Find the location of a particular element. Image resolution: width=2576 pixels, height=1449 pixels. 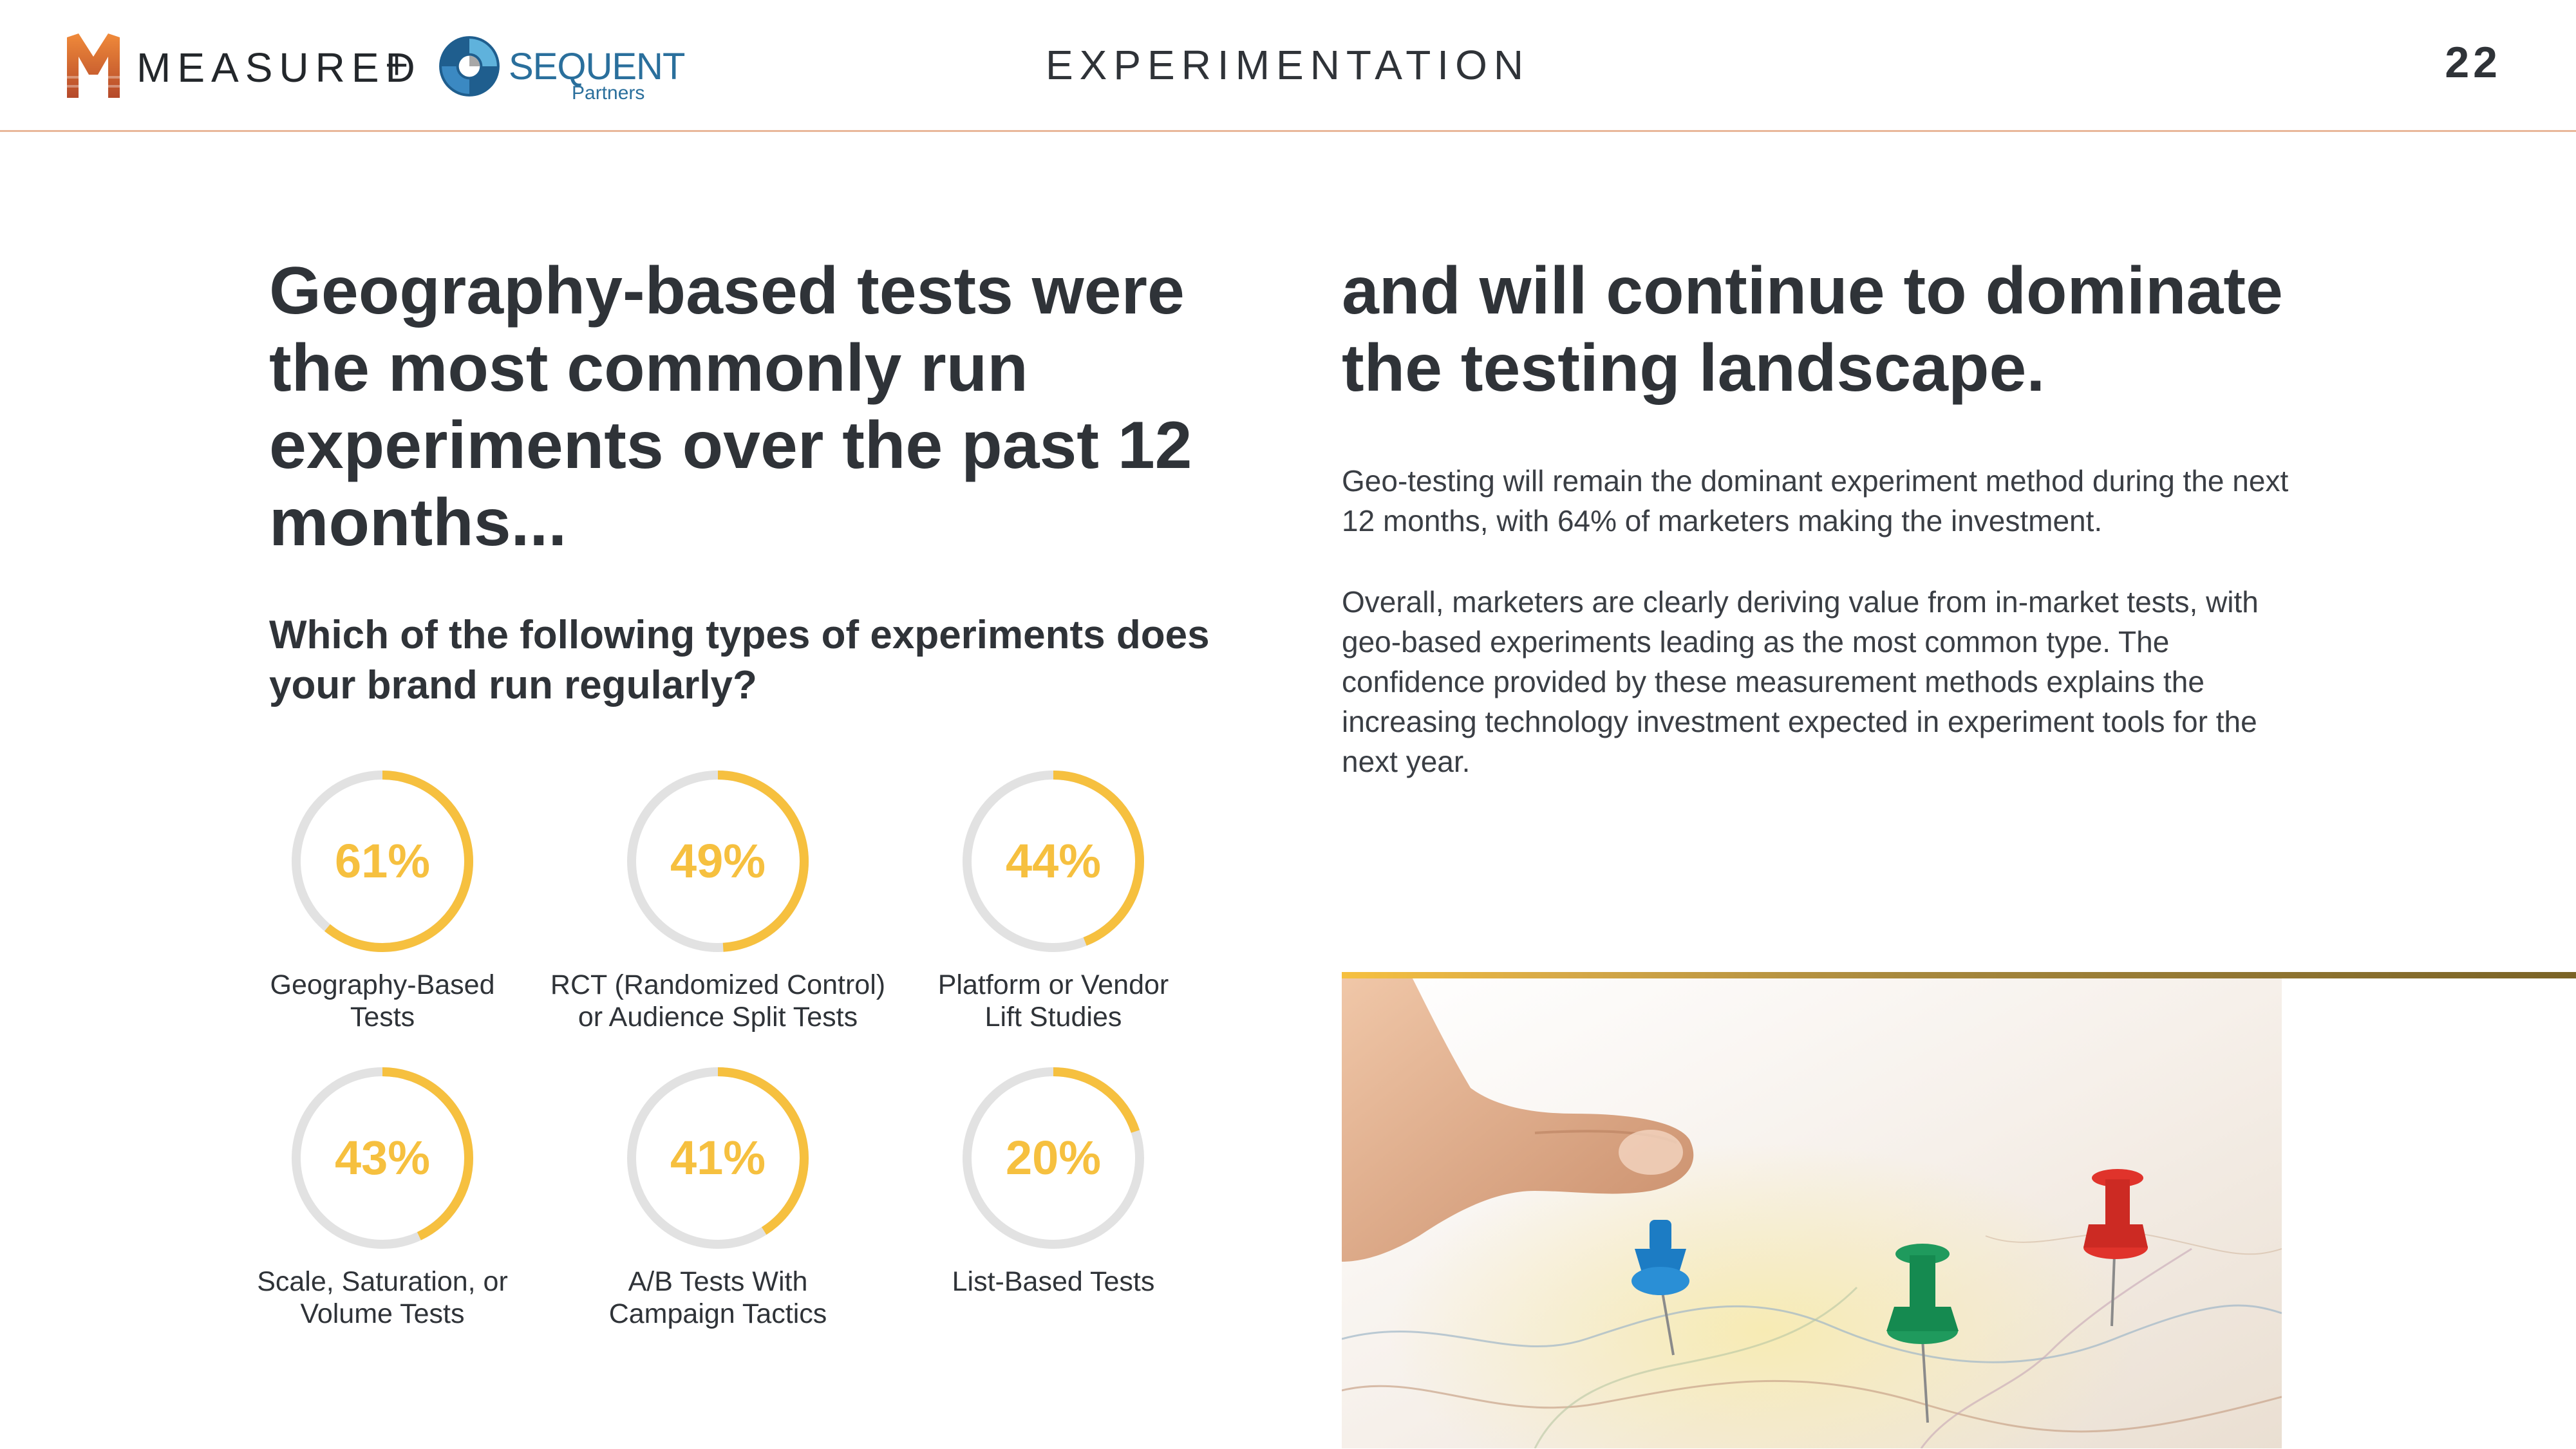

donut-value: 41% is located at coordinates (718, 1157).